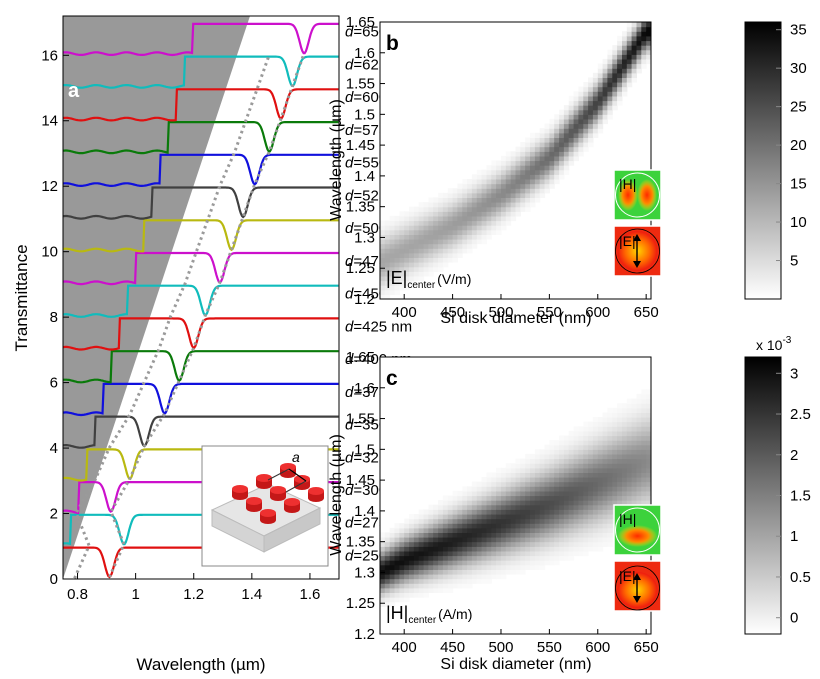 The height and width of the screenshot is (679, 820). What do you see at coordinates (549, 312) in the screenshot?
I see `x-tick-label: 550` at bounding box center [549, 312].